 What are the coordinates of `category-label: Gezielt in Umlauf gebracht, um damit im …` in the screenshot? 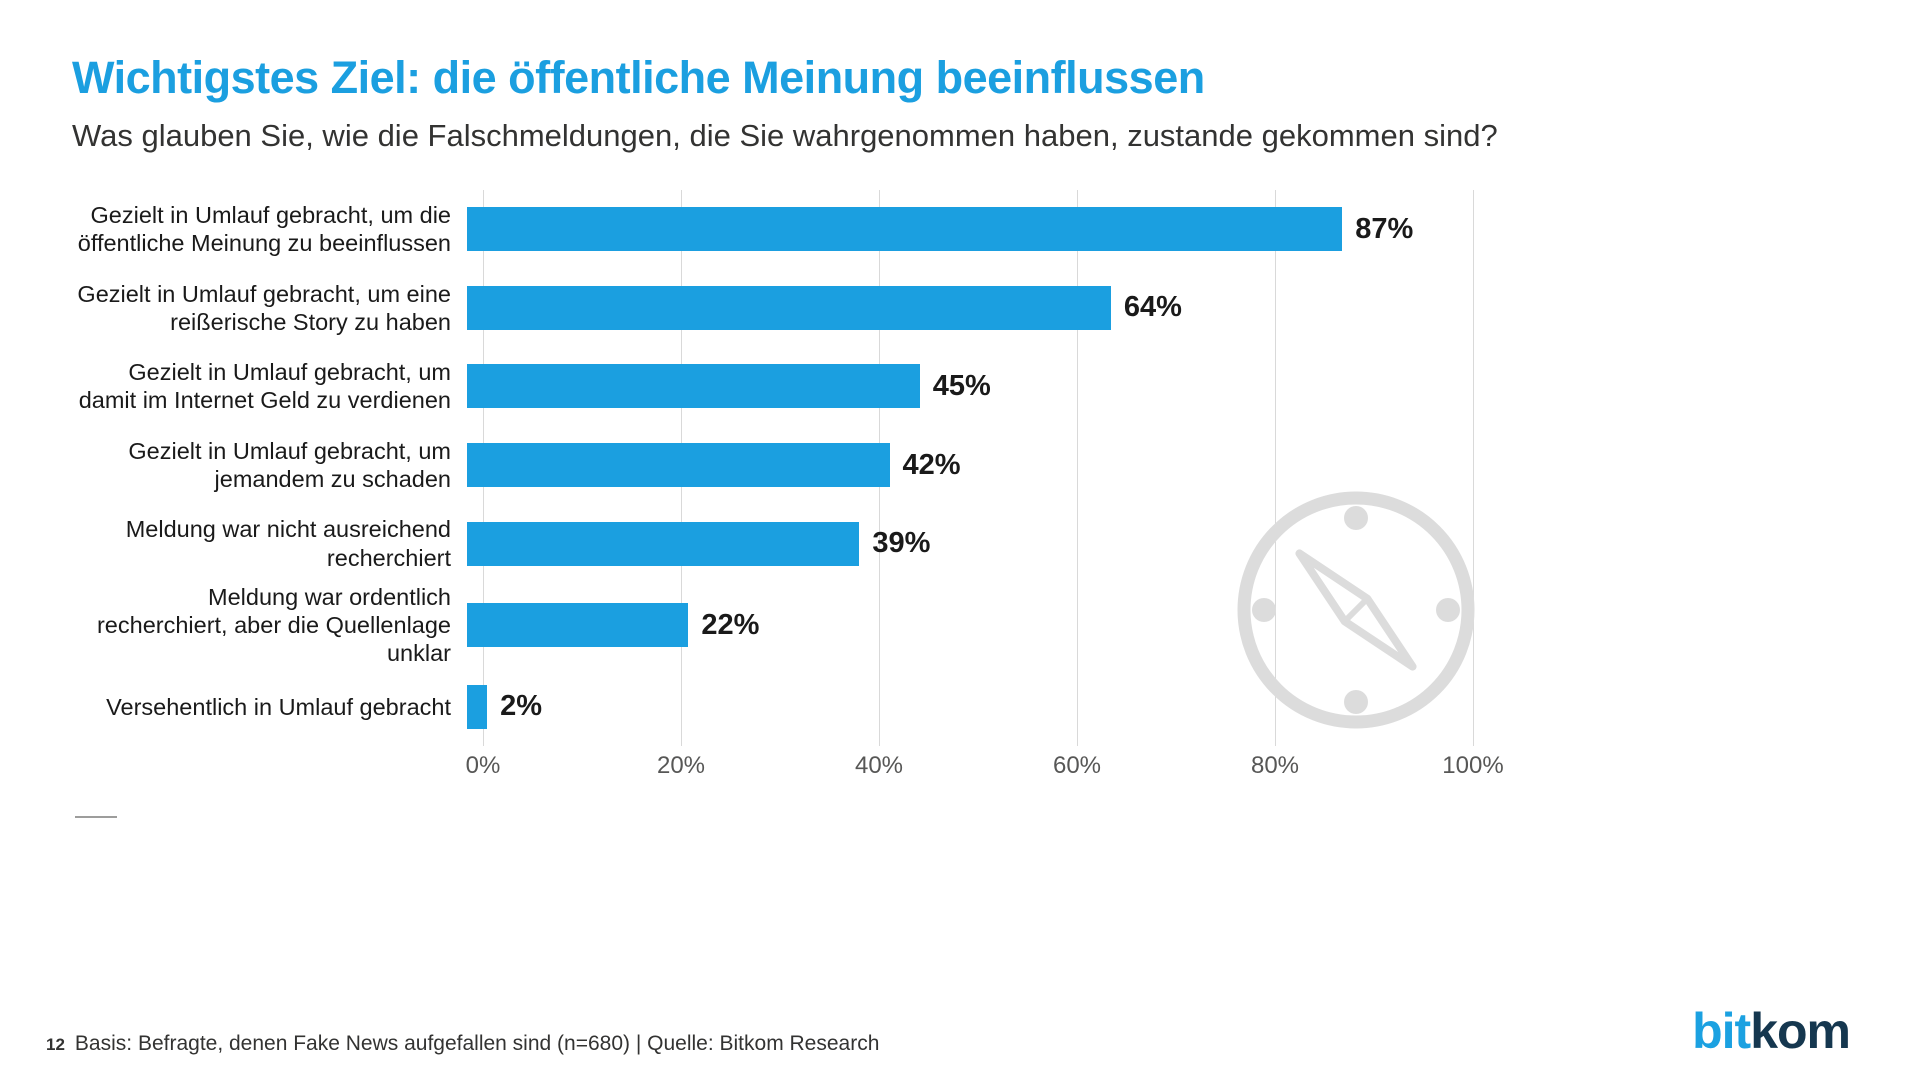 It's located at (264, 386).